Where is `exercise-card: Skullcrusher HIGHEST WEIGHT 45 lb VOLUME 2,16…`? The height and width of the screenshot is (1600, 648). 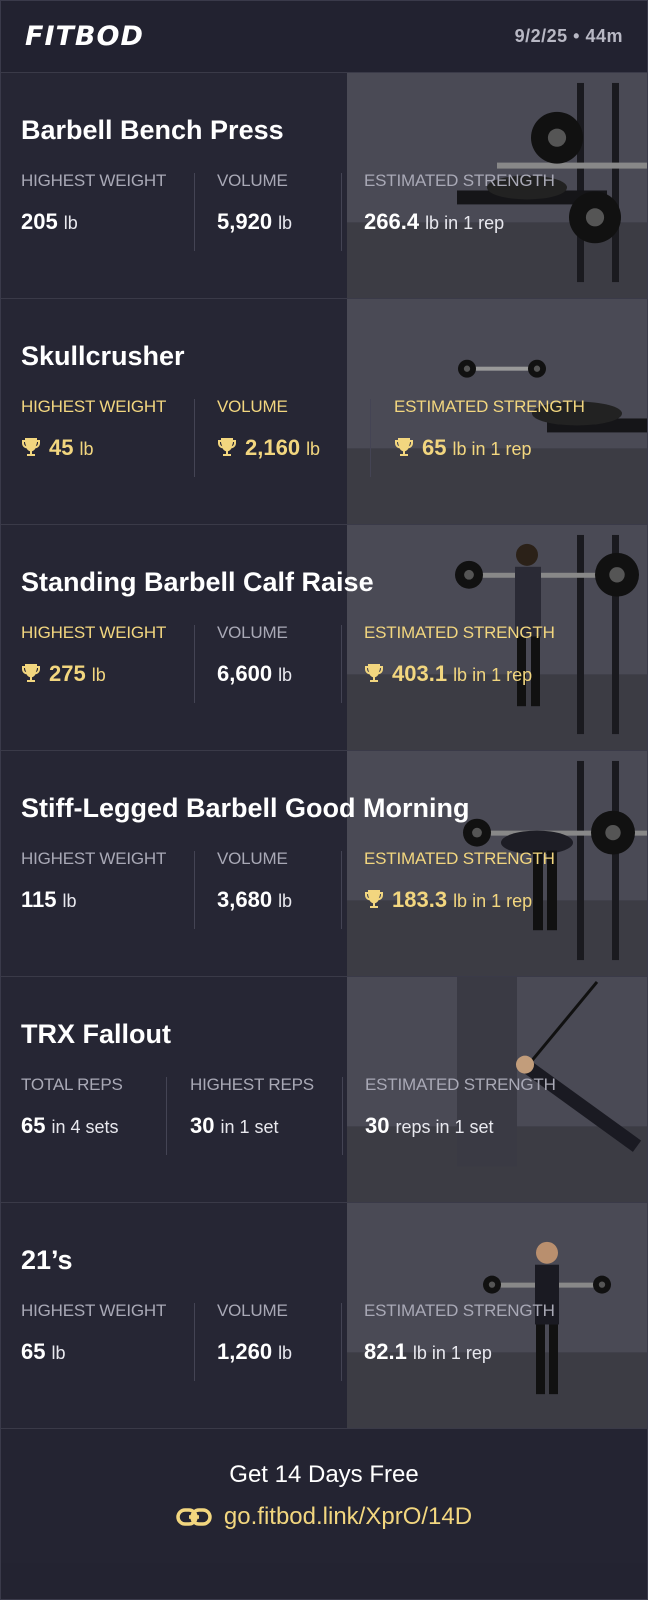
exercise-card: Skullcrusher HIGHEST WEIGHT 45 lb VOLUME 2,16… is located at coordinates (324, 412).